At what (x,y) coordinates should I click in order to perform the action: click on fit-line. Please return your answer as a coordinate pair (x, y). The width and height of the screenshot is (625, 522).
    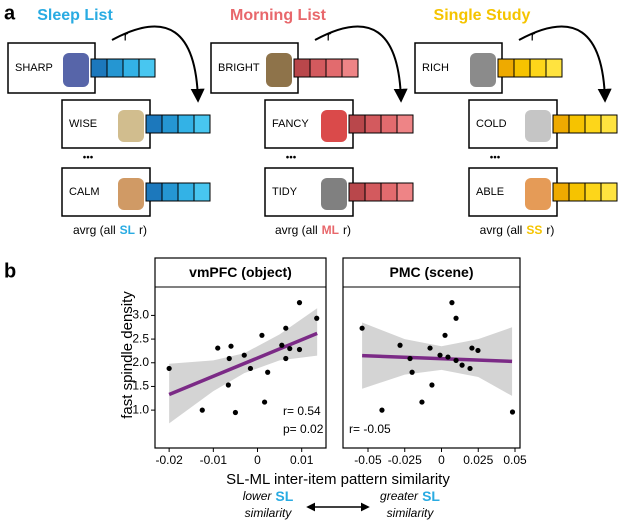
    Looking at the image, I should click on (243, 364).